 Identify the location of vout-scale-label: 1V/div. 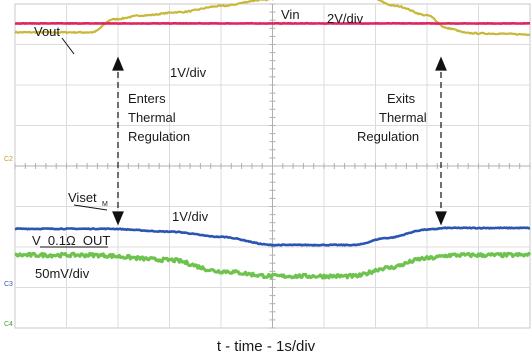
(188, 72).